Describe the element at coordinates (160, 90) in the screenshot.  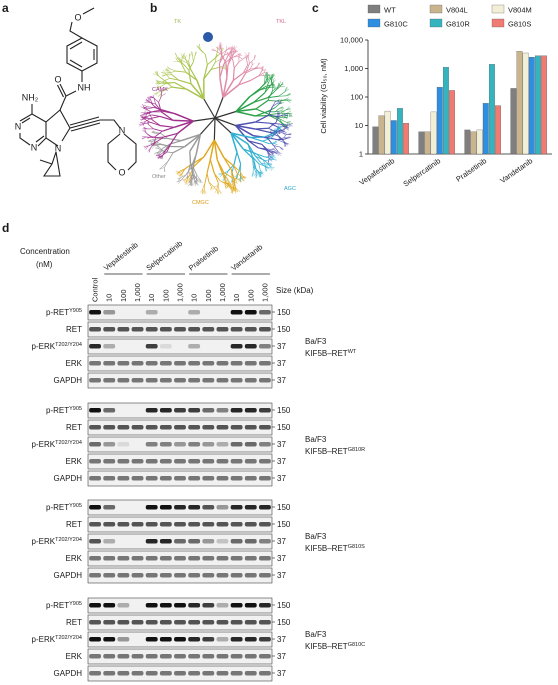
I see `kinase-group: CAMK` at that location.